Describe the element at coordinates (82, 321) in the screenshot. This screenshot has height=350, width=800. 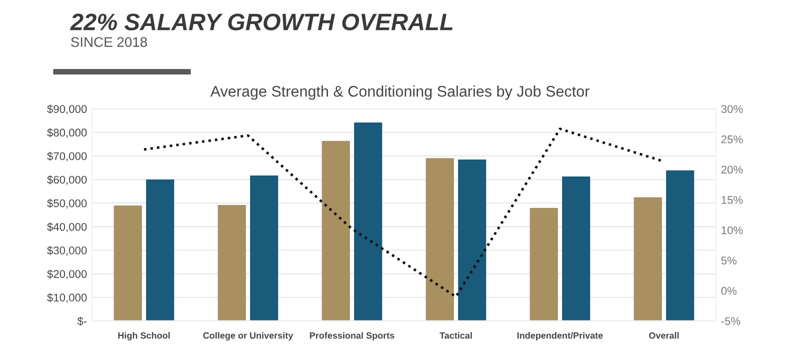
I see `y-tick-label: $-` at that location.